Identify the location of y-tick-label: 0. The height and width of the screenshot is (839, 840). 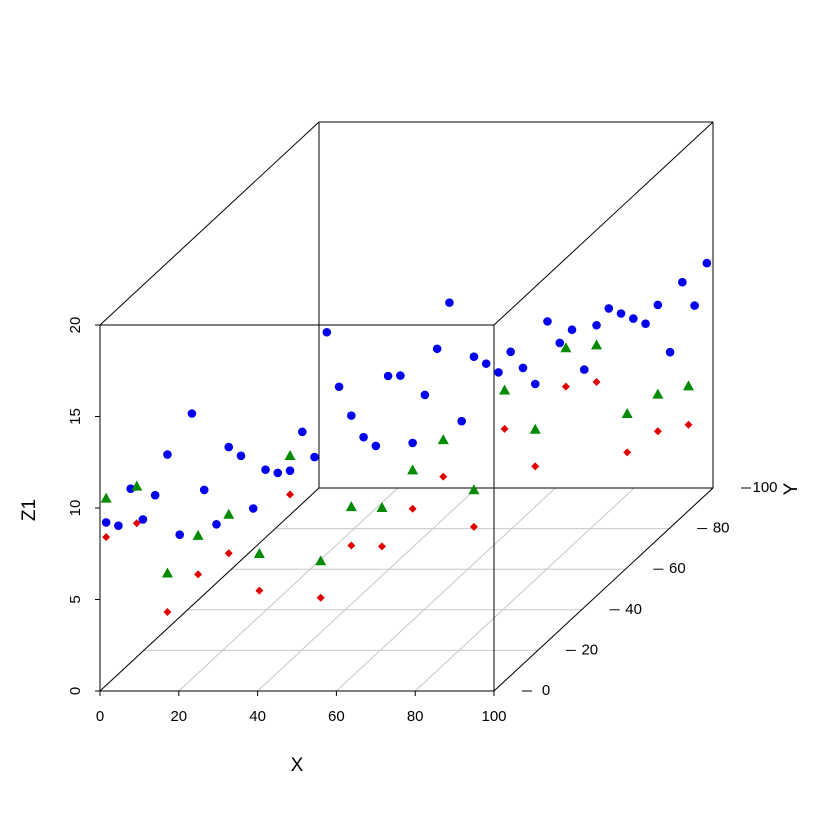
(546, 690).